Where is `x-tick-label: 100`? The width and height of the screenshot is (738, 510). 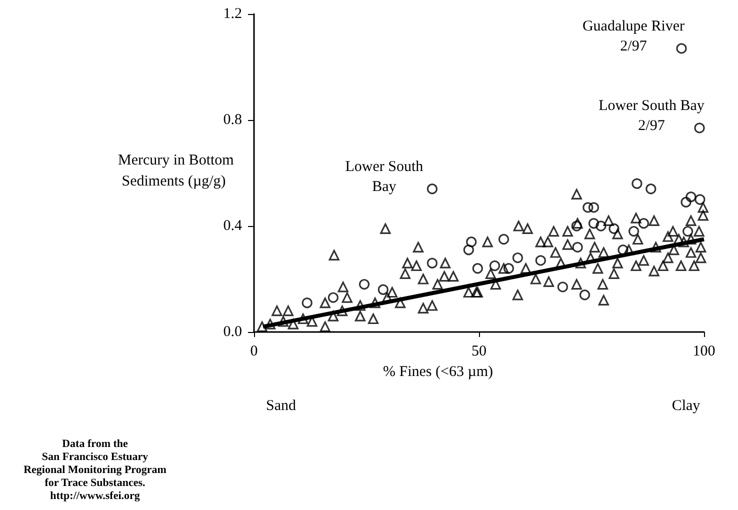
x-tick-label: 100 is located at coordinates (704, 352).